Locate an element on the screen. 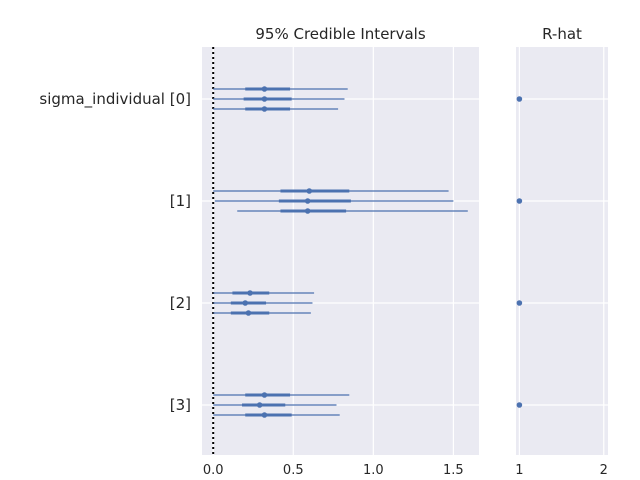  rhat-plot-area is located at coordinates (562, 251).